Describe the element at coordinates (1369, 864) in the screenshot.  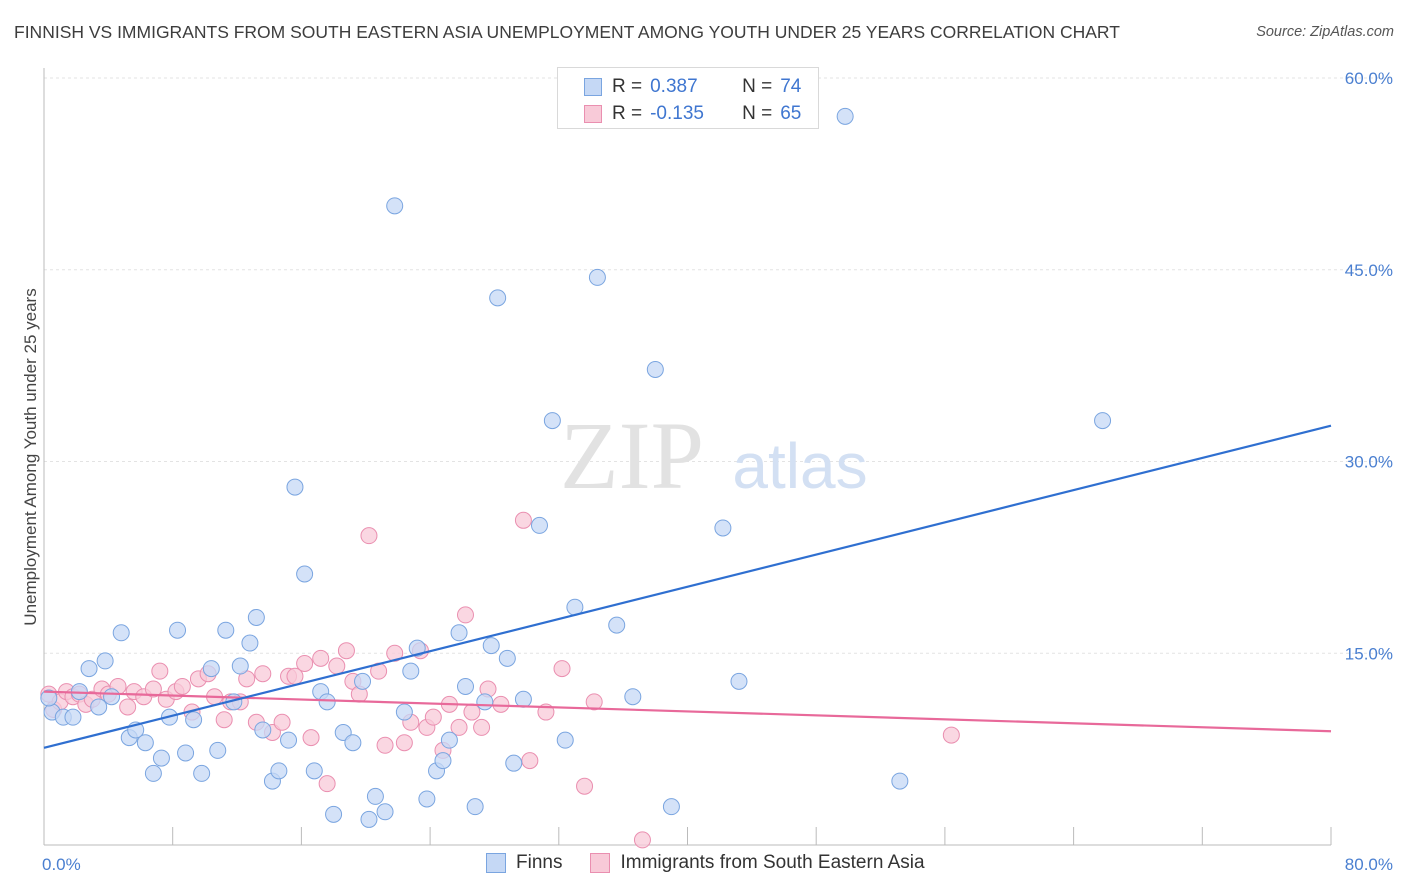
I see `x-tick-label: 80.0%` at that location.